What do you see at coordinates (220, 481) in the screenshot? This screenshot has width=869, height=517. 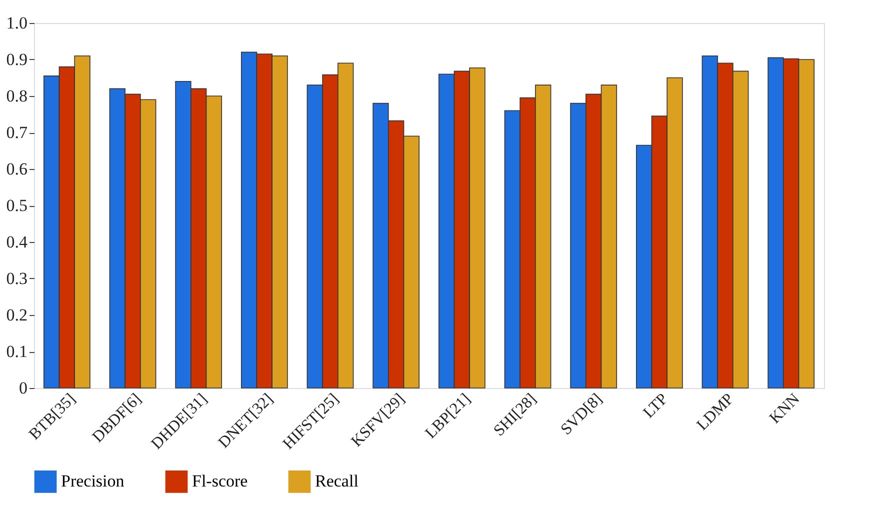 I see `legend-label: Fl-score` at bounding box center [220, 481].